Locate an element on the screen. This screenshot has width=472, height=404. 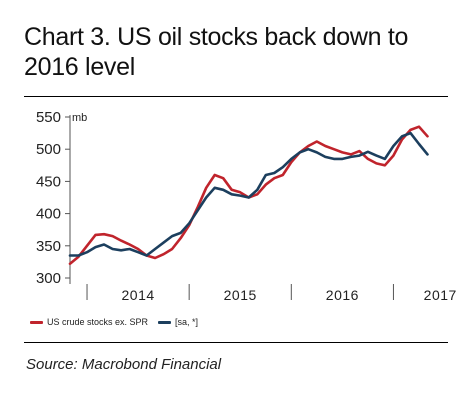
legend-swatch-crude-stocks is located at coordinates (36, 322).